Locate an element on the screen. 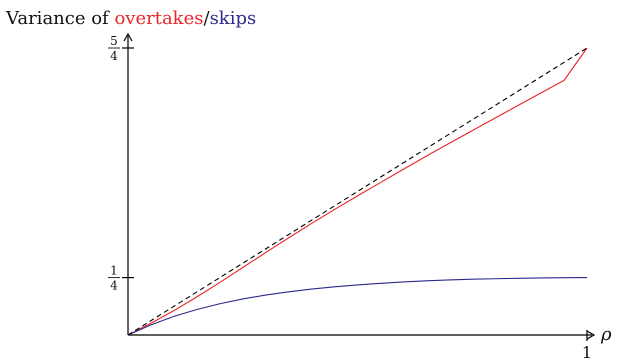 This screenshot has width=617, height=363. title-prefix: Variance of is located at coordinates (59, 18).